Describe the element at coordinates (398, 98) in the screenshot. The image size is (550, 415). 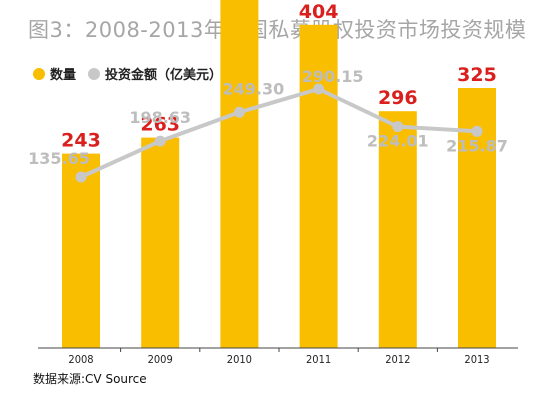
I see `bar-label-2012: 296` at that location.